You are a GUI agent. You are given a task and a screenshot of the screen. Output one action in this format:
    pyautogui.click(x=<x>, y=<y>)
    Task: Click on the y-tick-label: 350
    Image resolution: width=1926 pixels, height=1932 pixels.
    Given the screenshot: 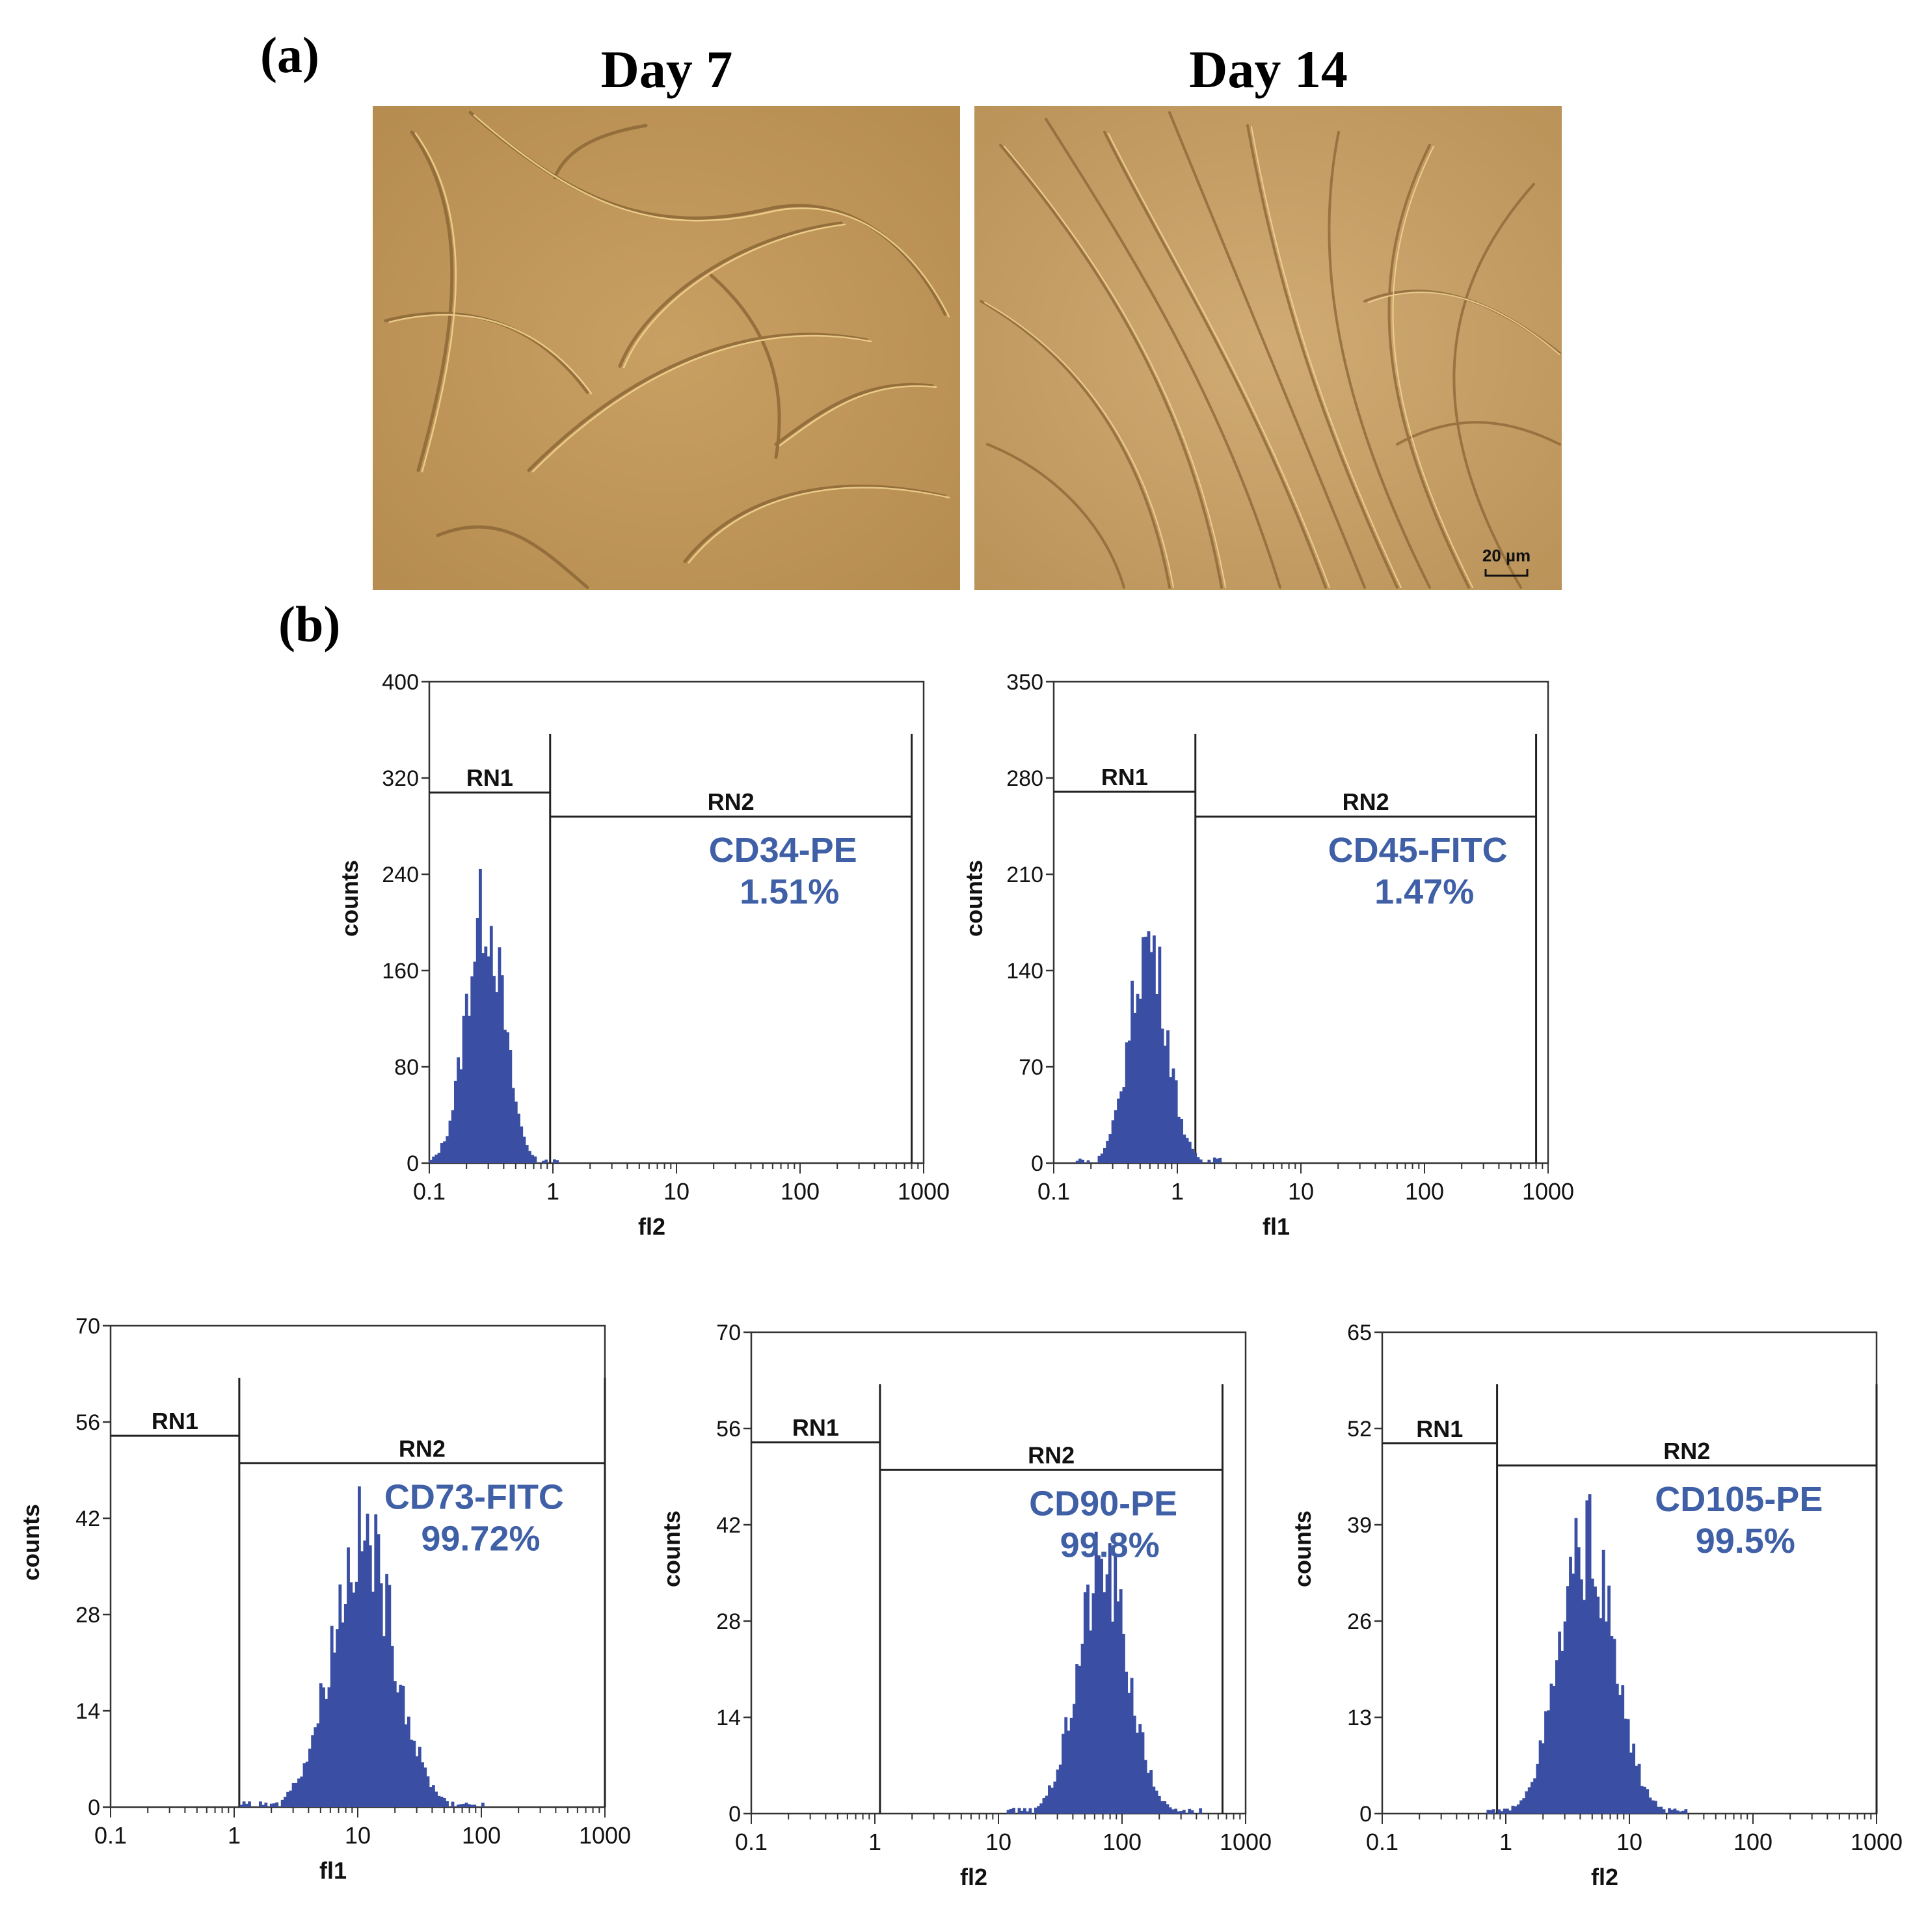 What is the action you would take?
    pyautogui.click(x=1024, y=682)
    